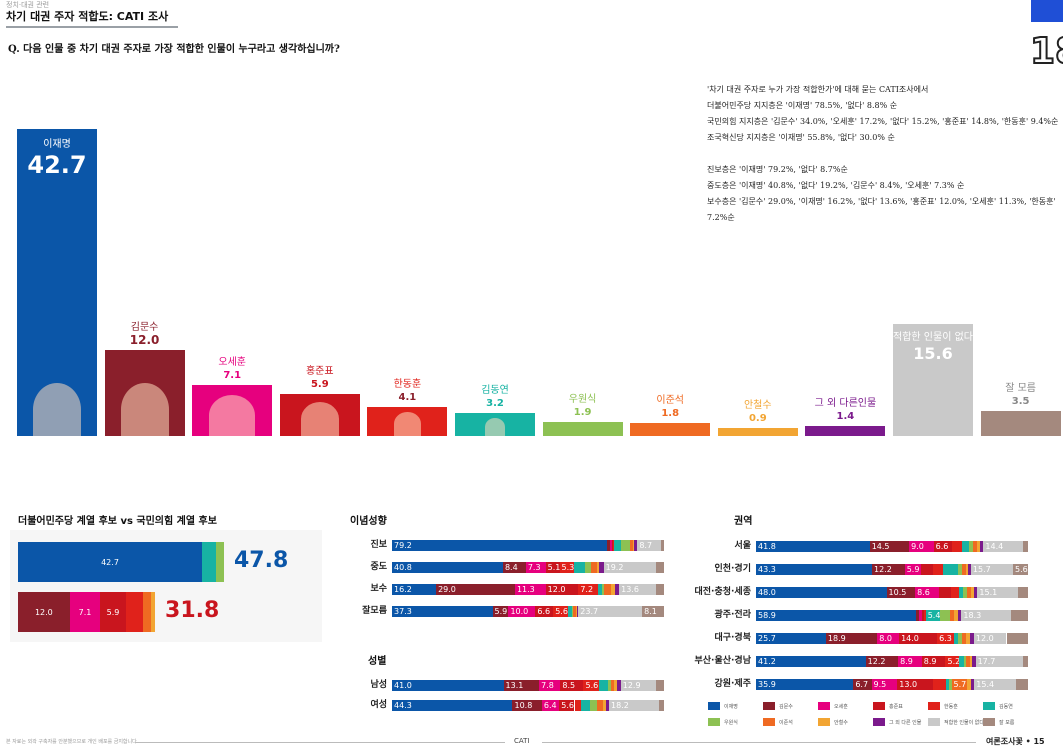 Image resolution: width=1063 pixels, height=756 pixels. What do you see at coordinates (952, 661) in the screenshot?
I see `stacked-segment: 5.2` at bounding box center [952, 661].